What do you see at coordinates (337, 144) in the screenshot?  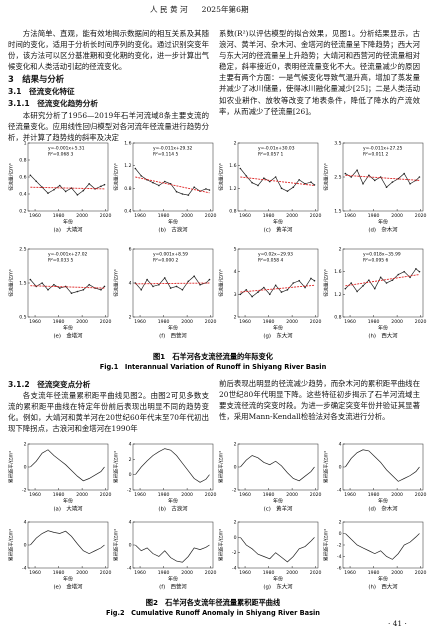 I see `y-tick-label: 3.5` at bounding box center [337, 144].